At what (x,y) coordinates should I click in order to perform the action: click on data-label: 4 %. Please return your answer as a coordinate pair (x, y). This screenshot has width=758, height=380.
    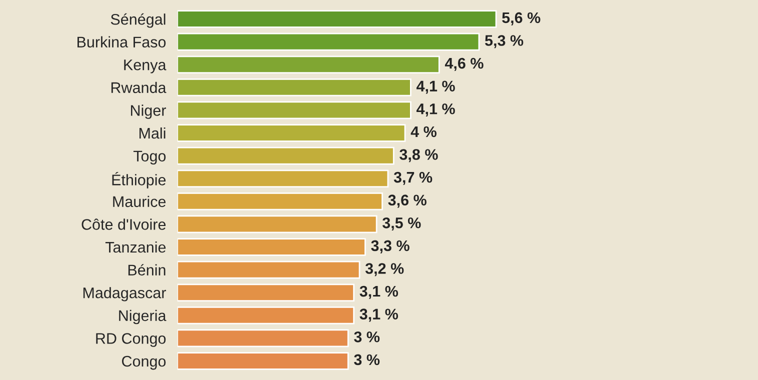
    Looking at the image, I should click on (423, 132).